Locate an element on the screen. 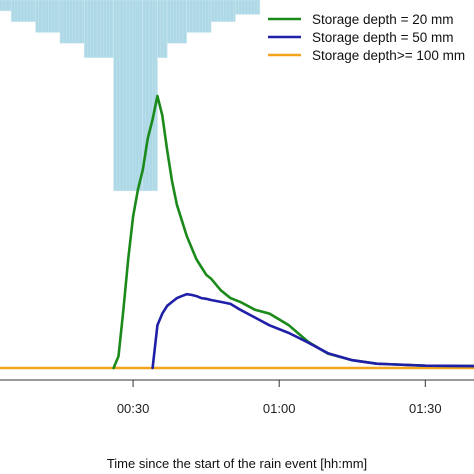  x-tick-label: 00:30 is located at coordinates (133, 408).